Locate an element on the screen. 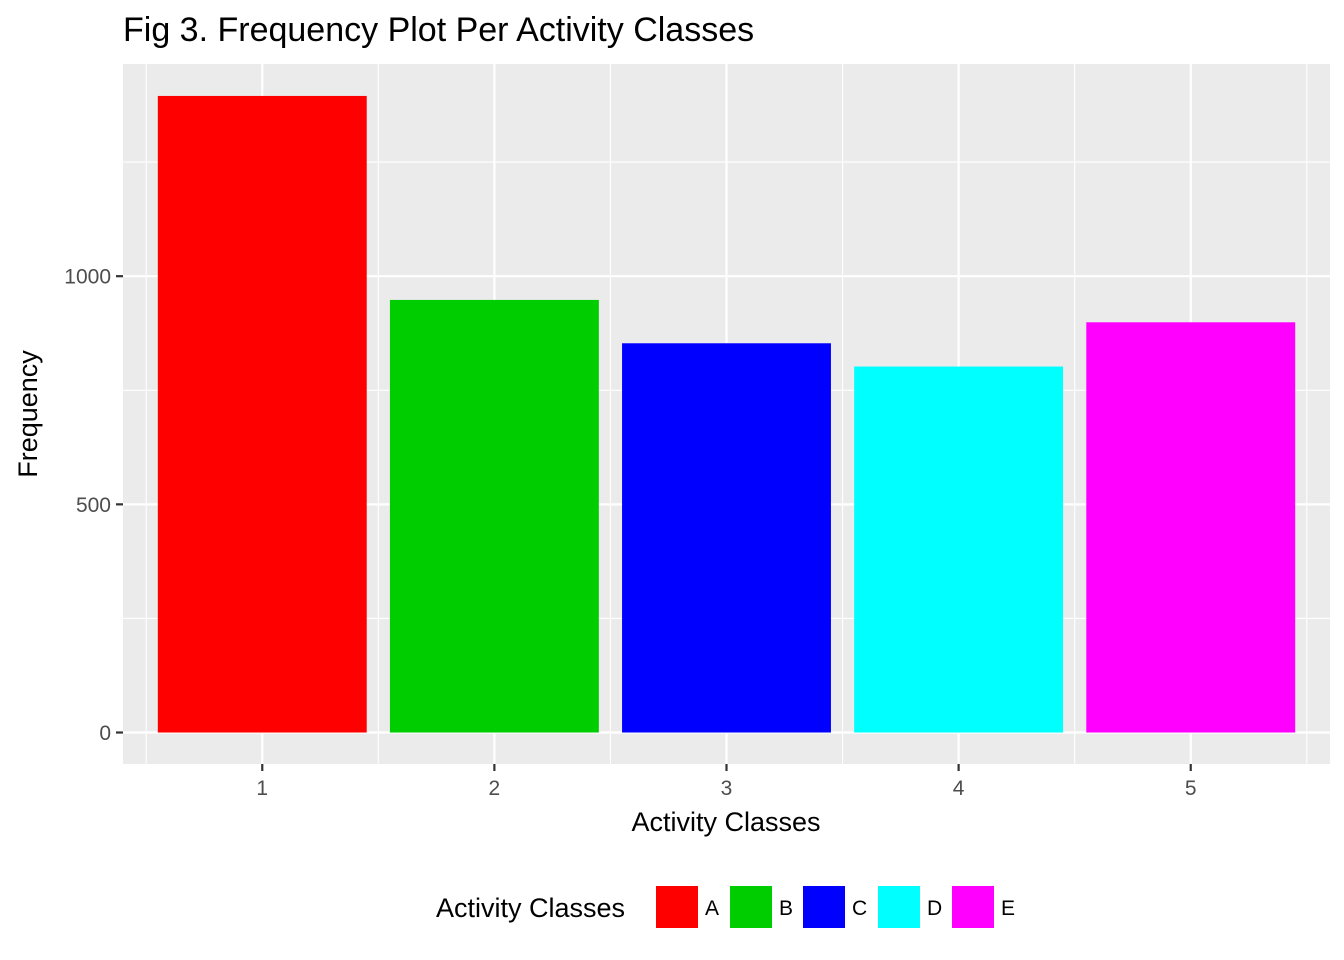 Image resolution: width=1344 pixels, height=960 pixels. bar-D is located at coordinates (959, 549).